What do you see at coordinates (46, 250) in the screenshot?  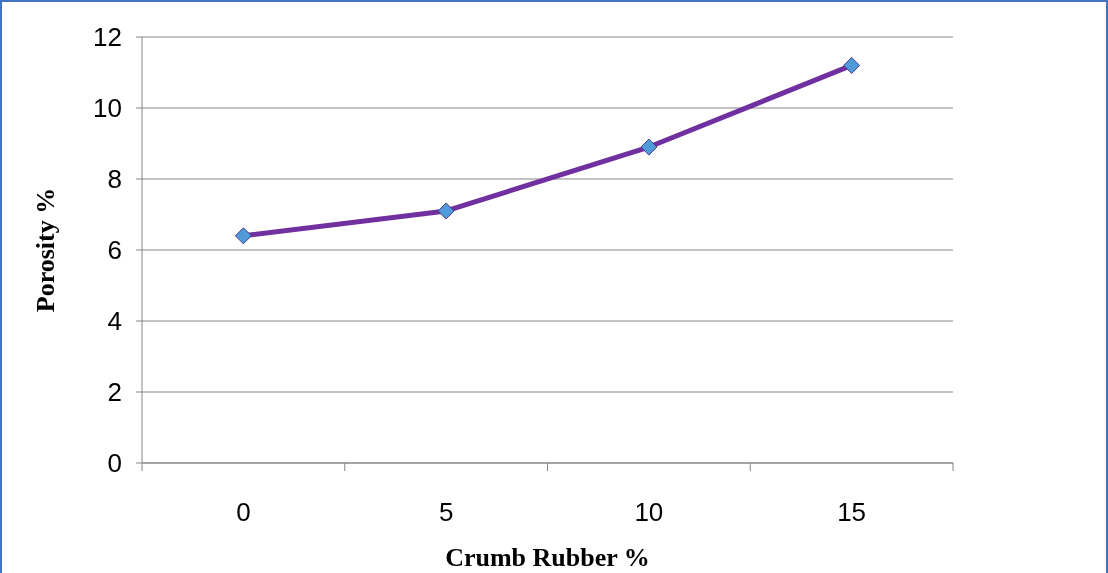 I see `y-axis-title: Porosity %` at bounding box center [46, 250].